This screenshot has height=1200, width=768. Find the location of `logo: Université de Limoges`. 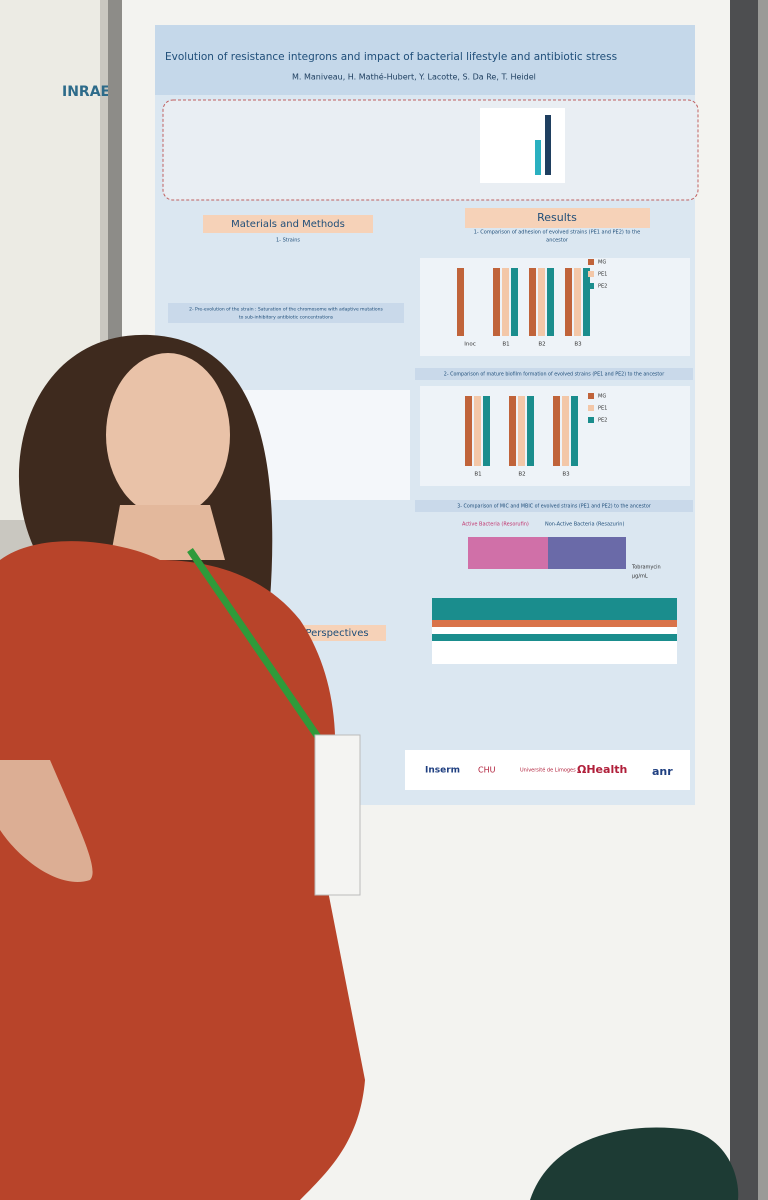

logo: Université de Limoges is located at coordinates (548, 770).